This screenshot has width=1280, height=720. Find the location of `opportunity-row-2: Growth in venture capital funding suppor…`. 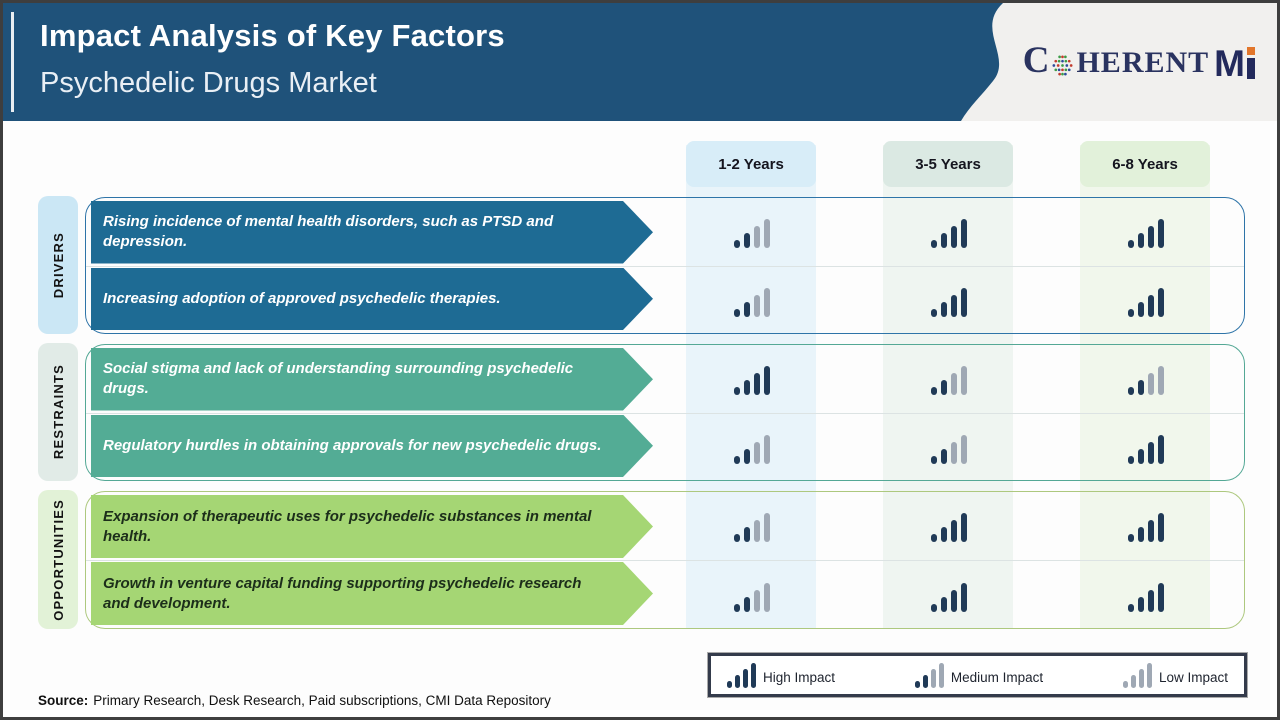

opportunity-row-2: Growth in venture capital funding suppor… is located at coordinates (372, 593).